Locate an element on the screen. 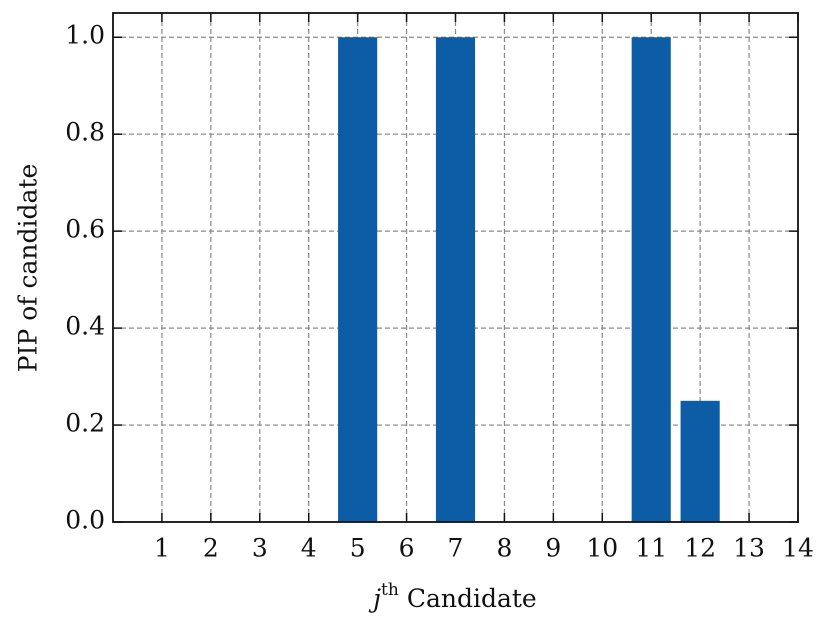 The height and width of the screenshot is (629, 829). y-tick-label: 0.6 is located at coordinates (85, 229).